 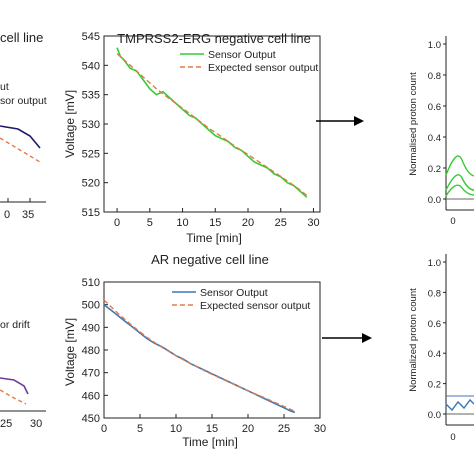 I want to click on y-tick-label-tmprss2-1: 520, so click(x=91, y=184).